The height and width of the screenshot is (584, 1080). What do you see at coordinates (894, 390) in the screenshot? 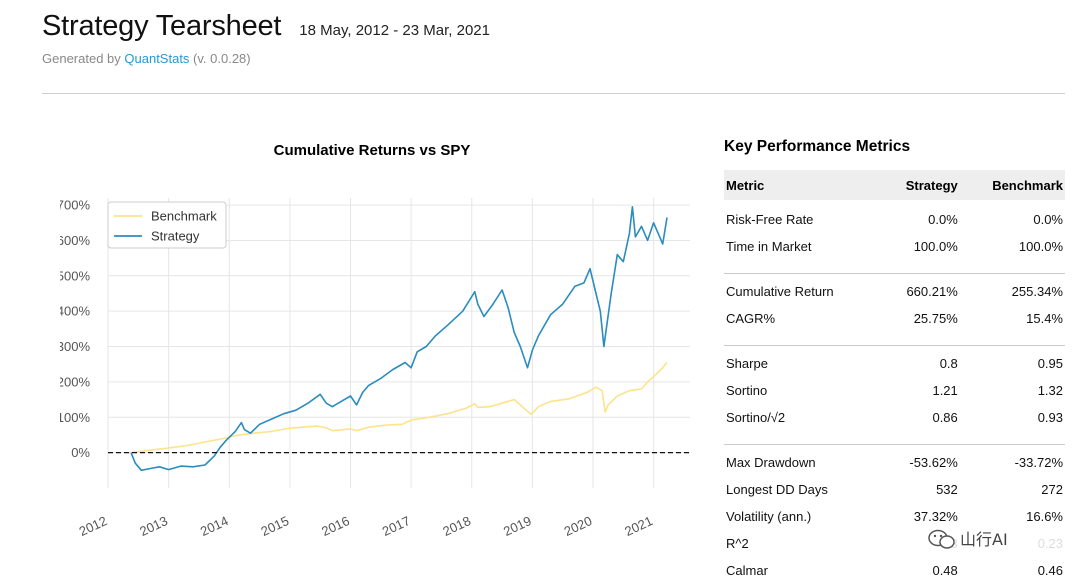
I see `metric-row: Sortino 1.21 1.32` at bounding box center [894, 390].